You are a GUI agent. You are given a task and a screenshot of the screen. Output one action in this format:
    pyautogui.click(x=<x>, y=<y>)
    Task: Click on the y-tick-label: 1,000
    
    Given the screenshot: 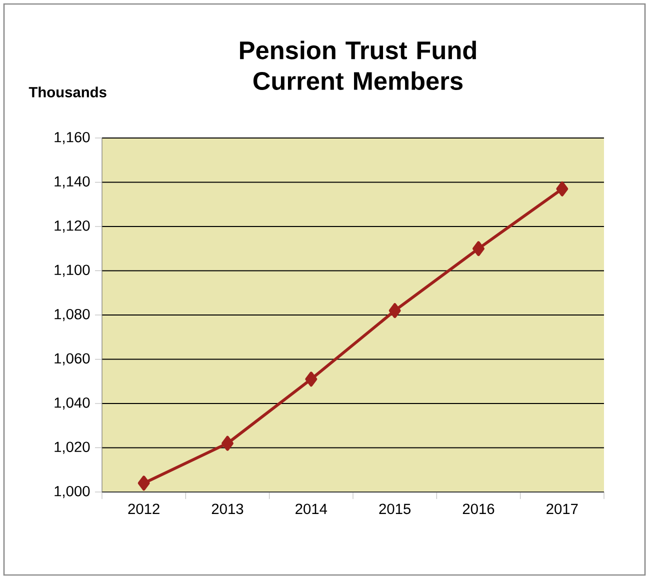 What is the action you would take?
    pyautogui.click(x=72, y=492)
    